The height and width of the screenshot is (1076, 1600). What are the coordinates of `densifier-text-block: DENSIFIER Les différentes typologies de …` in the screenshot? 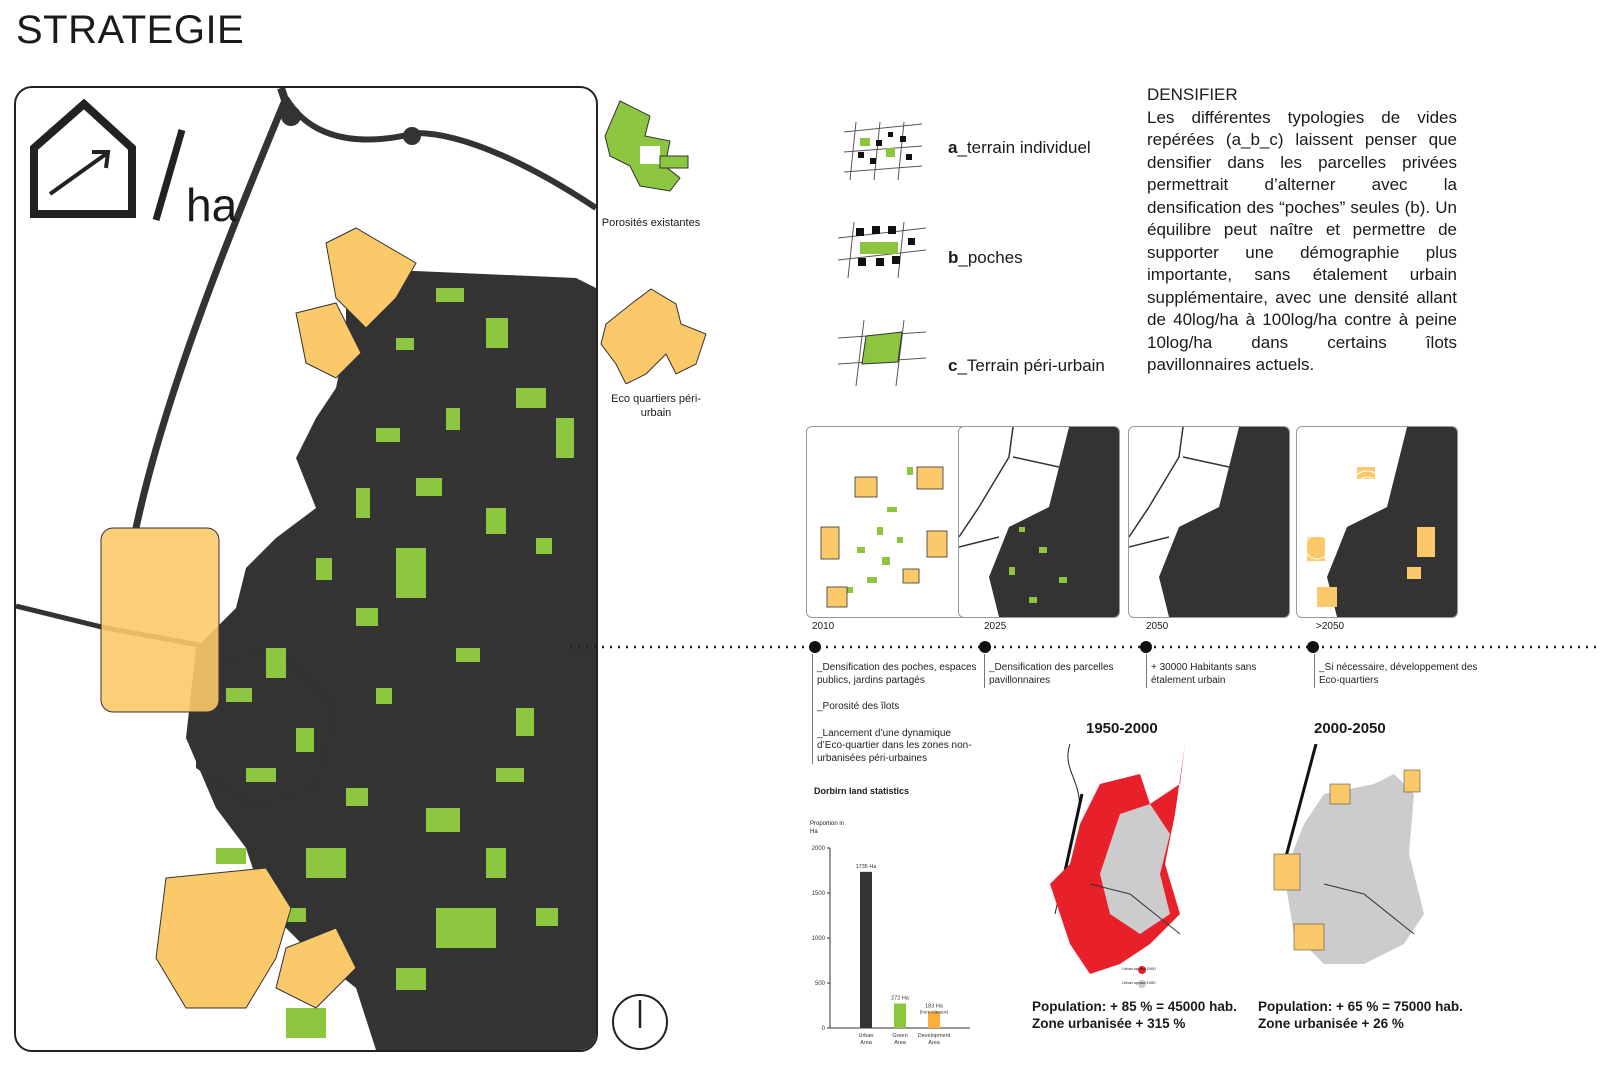 It's located at (1302, 230).